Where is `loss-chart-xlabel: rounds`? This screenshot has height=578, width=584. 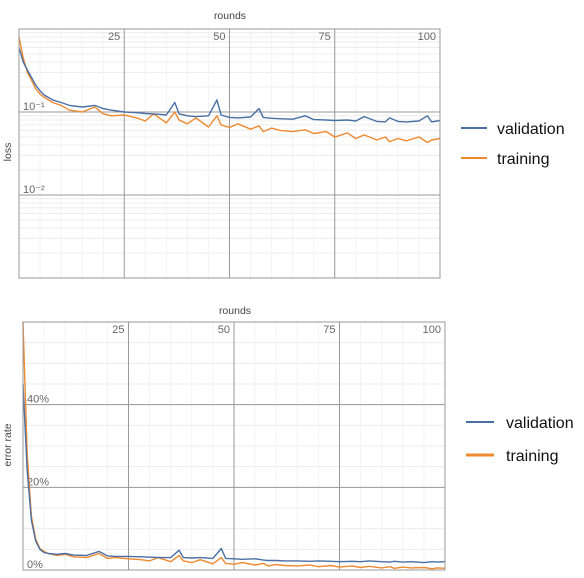
loss-chart-xlabel: rounds is located at coordinates (230, 16).